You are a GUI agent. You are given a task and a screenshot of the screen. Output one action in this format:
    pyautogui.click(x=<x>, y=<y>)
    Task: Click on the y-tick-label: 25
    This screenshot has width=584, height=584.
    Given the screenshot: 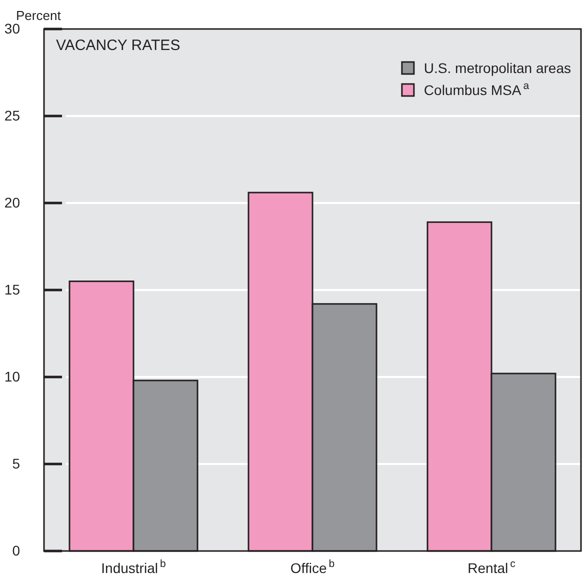 What is the action you would take?
    pyautogui.click(x=12, y=115)
    